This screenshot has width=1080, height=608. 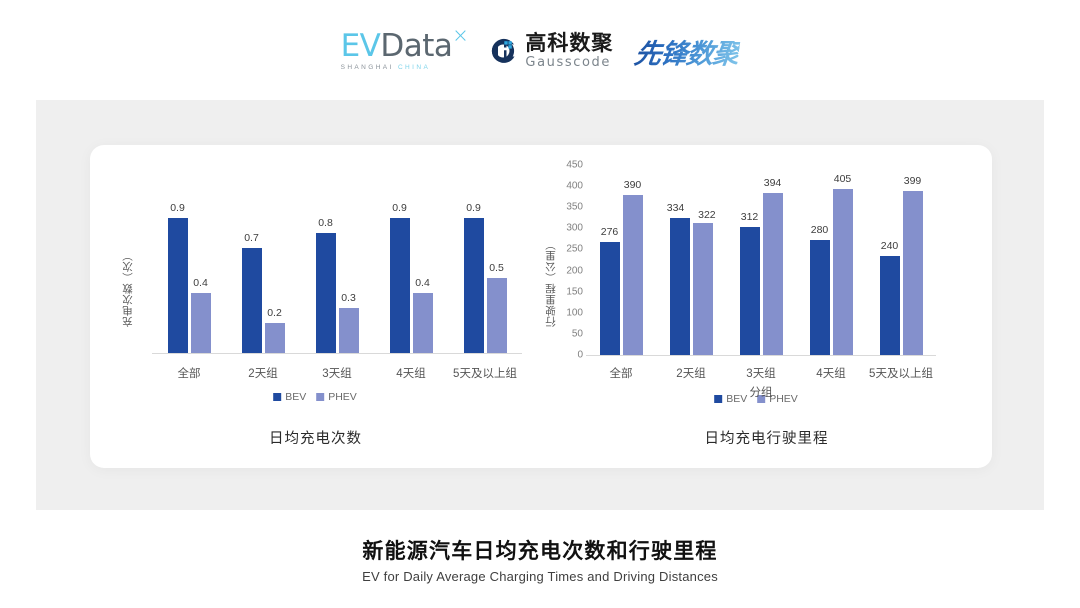 What do you see at coordinates (574, 271) in the screenshot?
I see `y-axis-tick-label: 200` at bounding box center [574, 271].